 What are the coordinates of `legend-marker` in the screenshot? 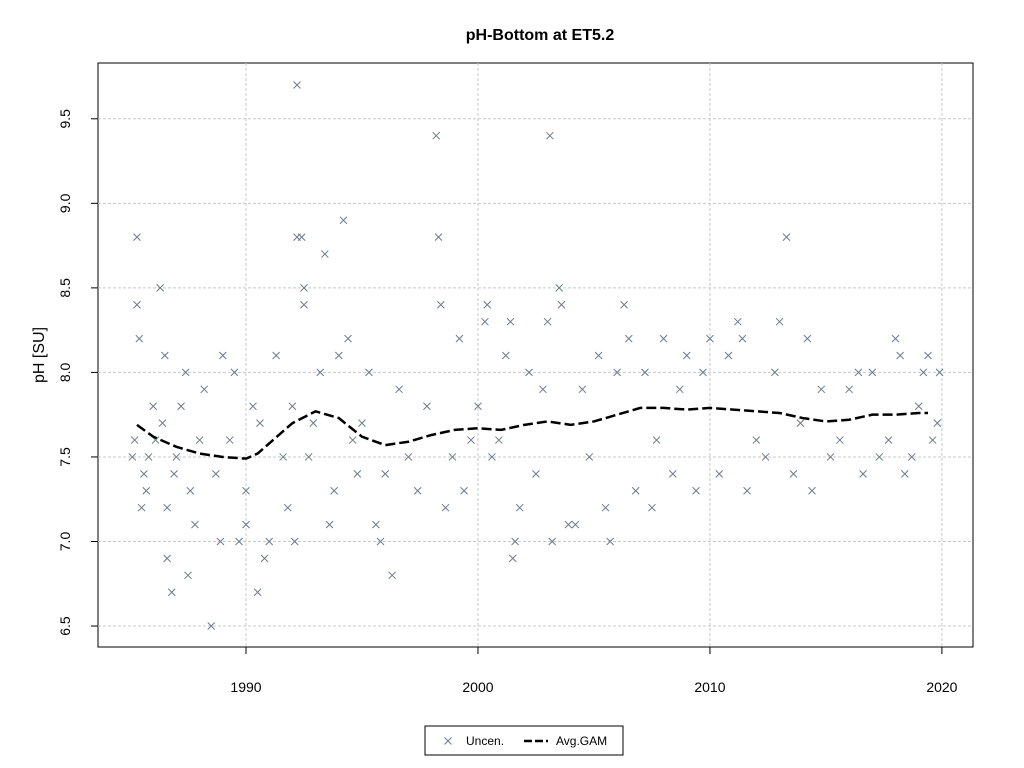 It's located at (448, 741).